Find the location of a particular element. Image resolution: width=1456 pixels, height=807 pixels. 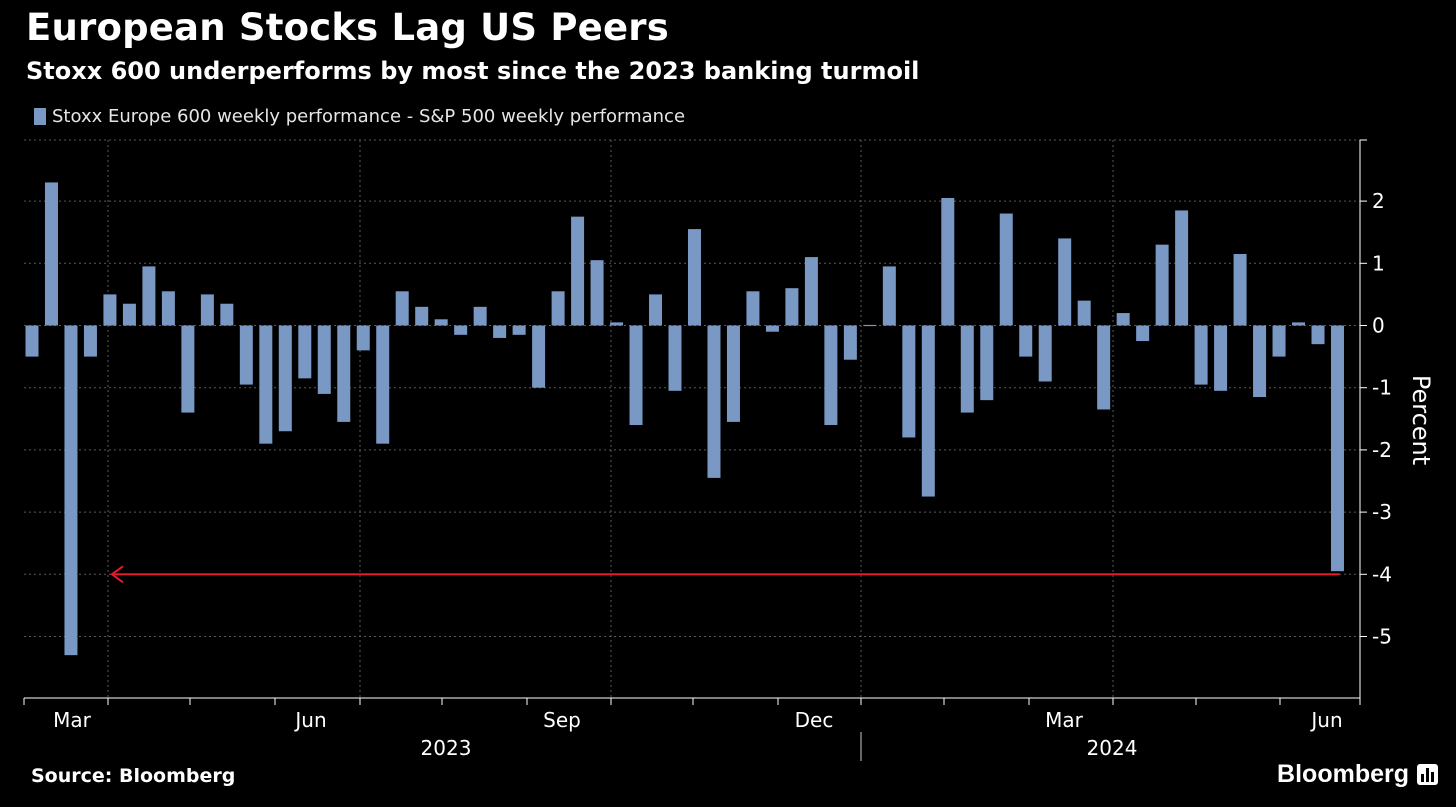

annotation-arrowhead is located at coordinates (117, 574).